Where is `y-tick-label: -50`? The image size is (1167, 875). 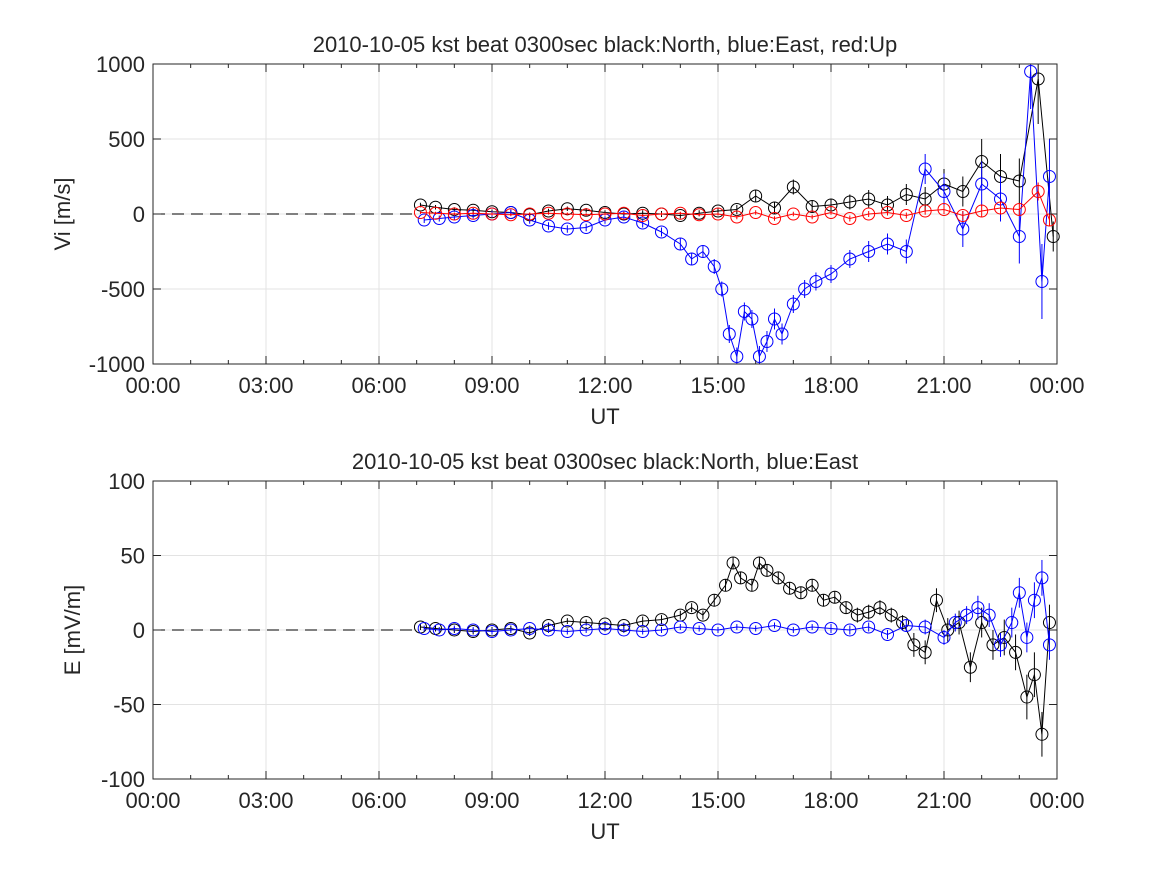 y-tick-label: -50 is located at coordinates (129, 705).